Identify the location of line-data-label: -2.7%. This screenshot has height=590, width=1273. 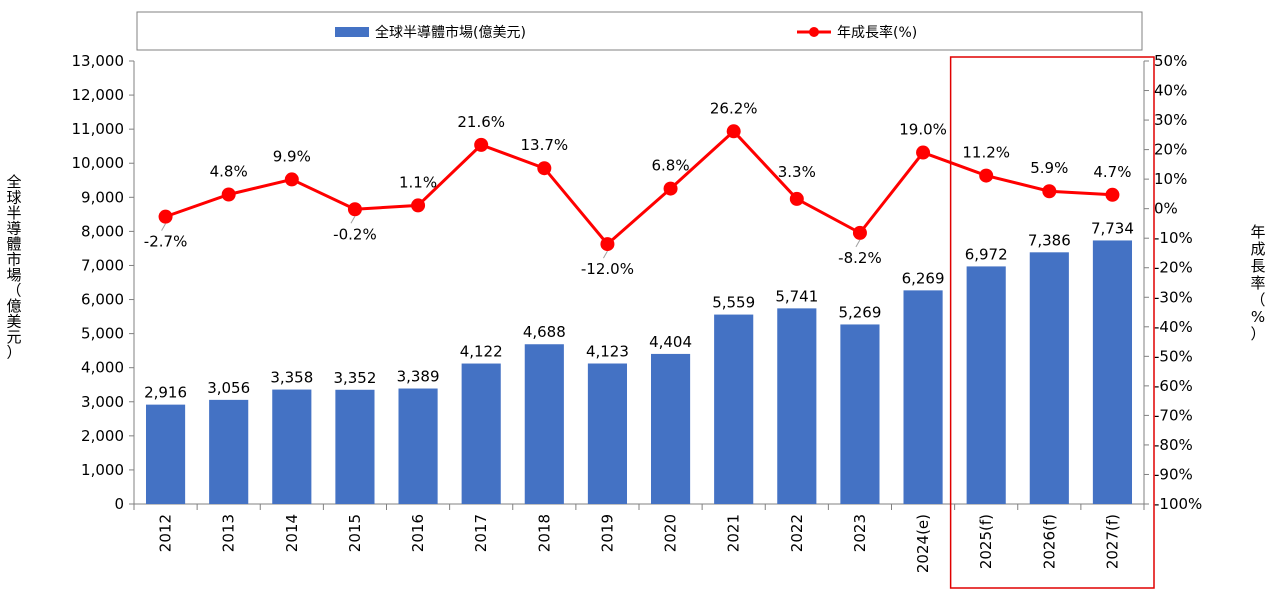
(166, 242).